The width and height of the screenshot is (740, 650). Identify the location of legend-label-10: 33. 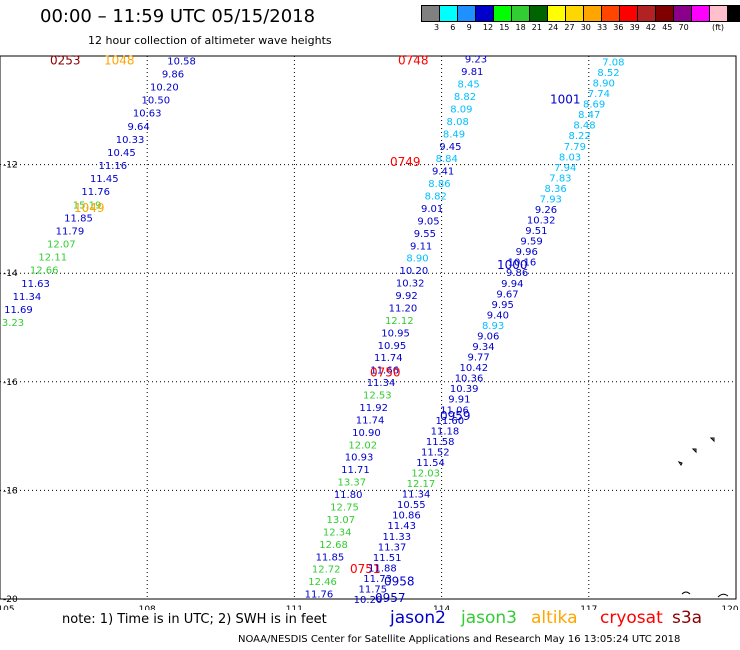
(602, 27).